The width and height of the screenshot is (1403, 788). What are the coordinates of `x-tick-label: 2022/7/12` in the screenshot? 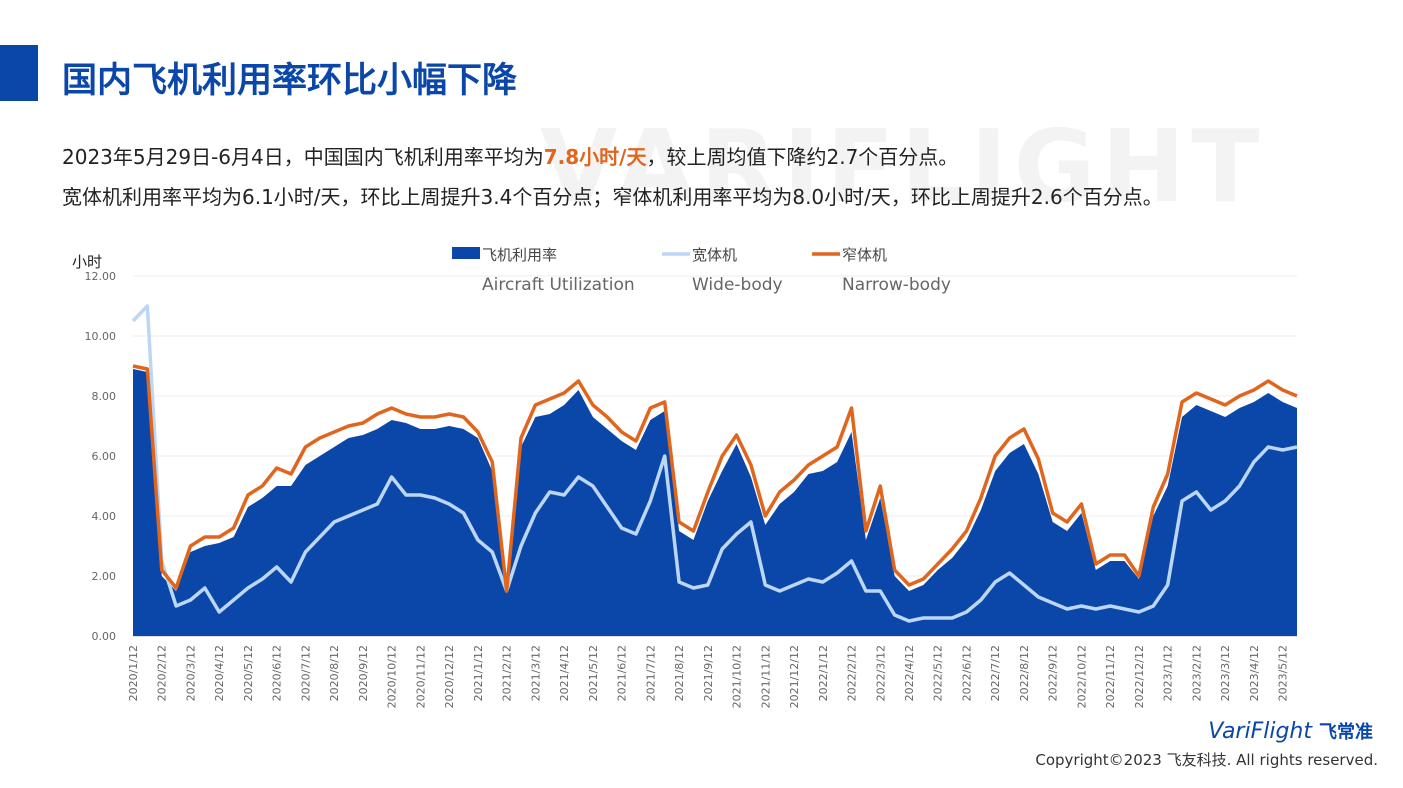 It's located at (995, 673).